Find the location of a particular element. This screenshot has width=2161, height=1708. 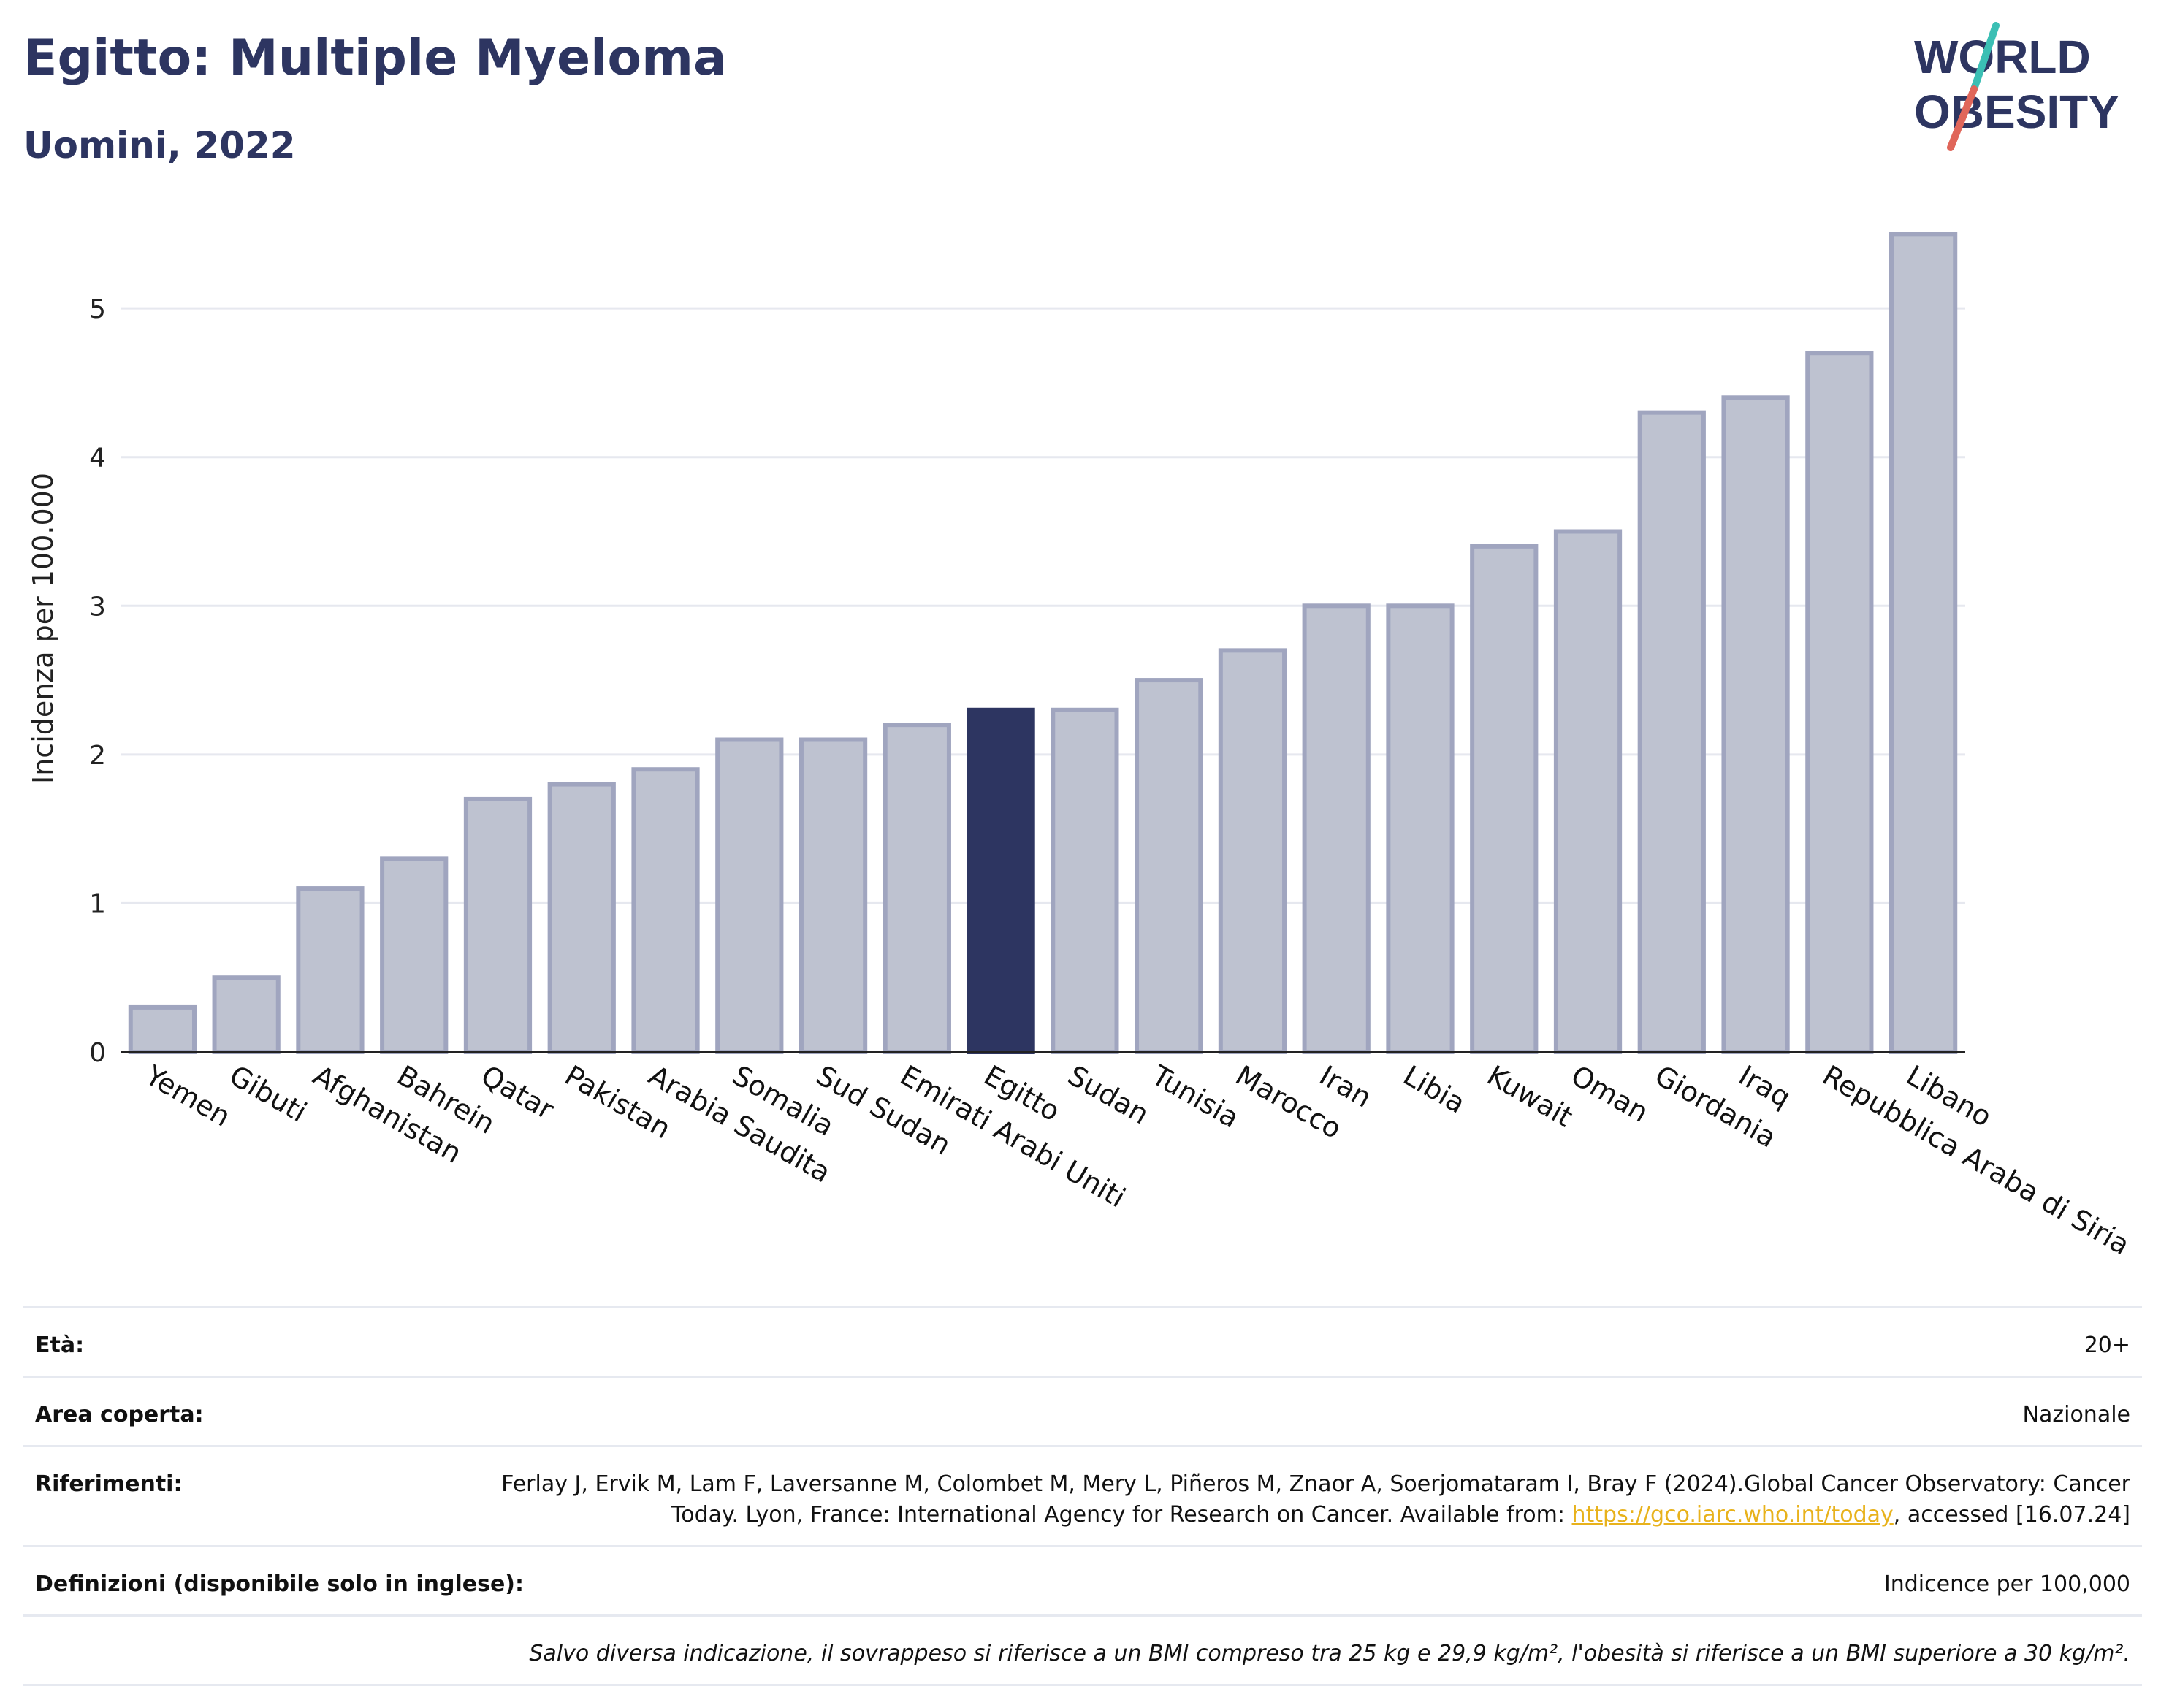

y-tick-label: 2 is located at coordinates (97, 756).